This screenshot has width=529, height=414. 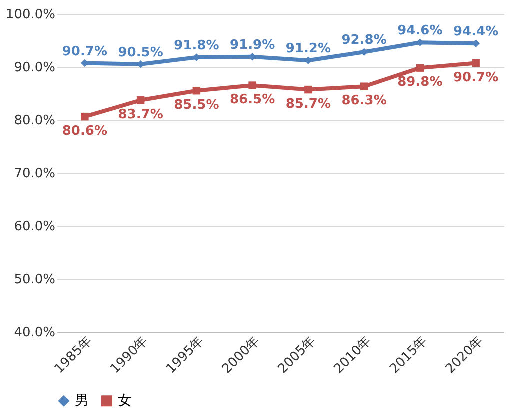 I want to click on y-tick-label: 80.0%, so click(x=35, y=121).